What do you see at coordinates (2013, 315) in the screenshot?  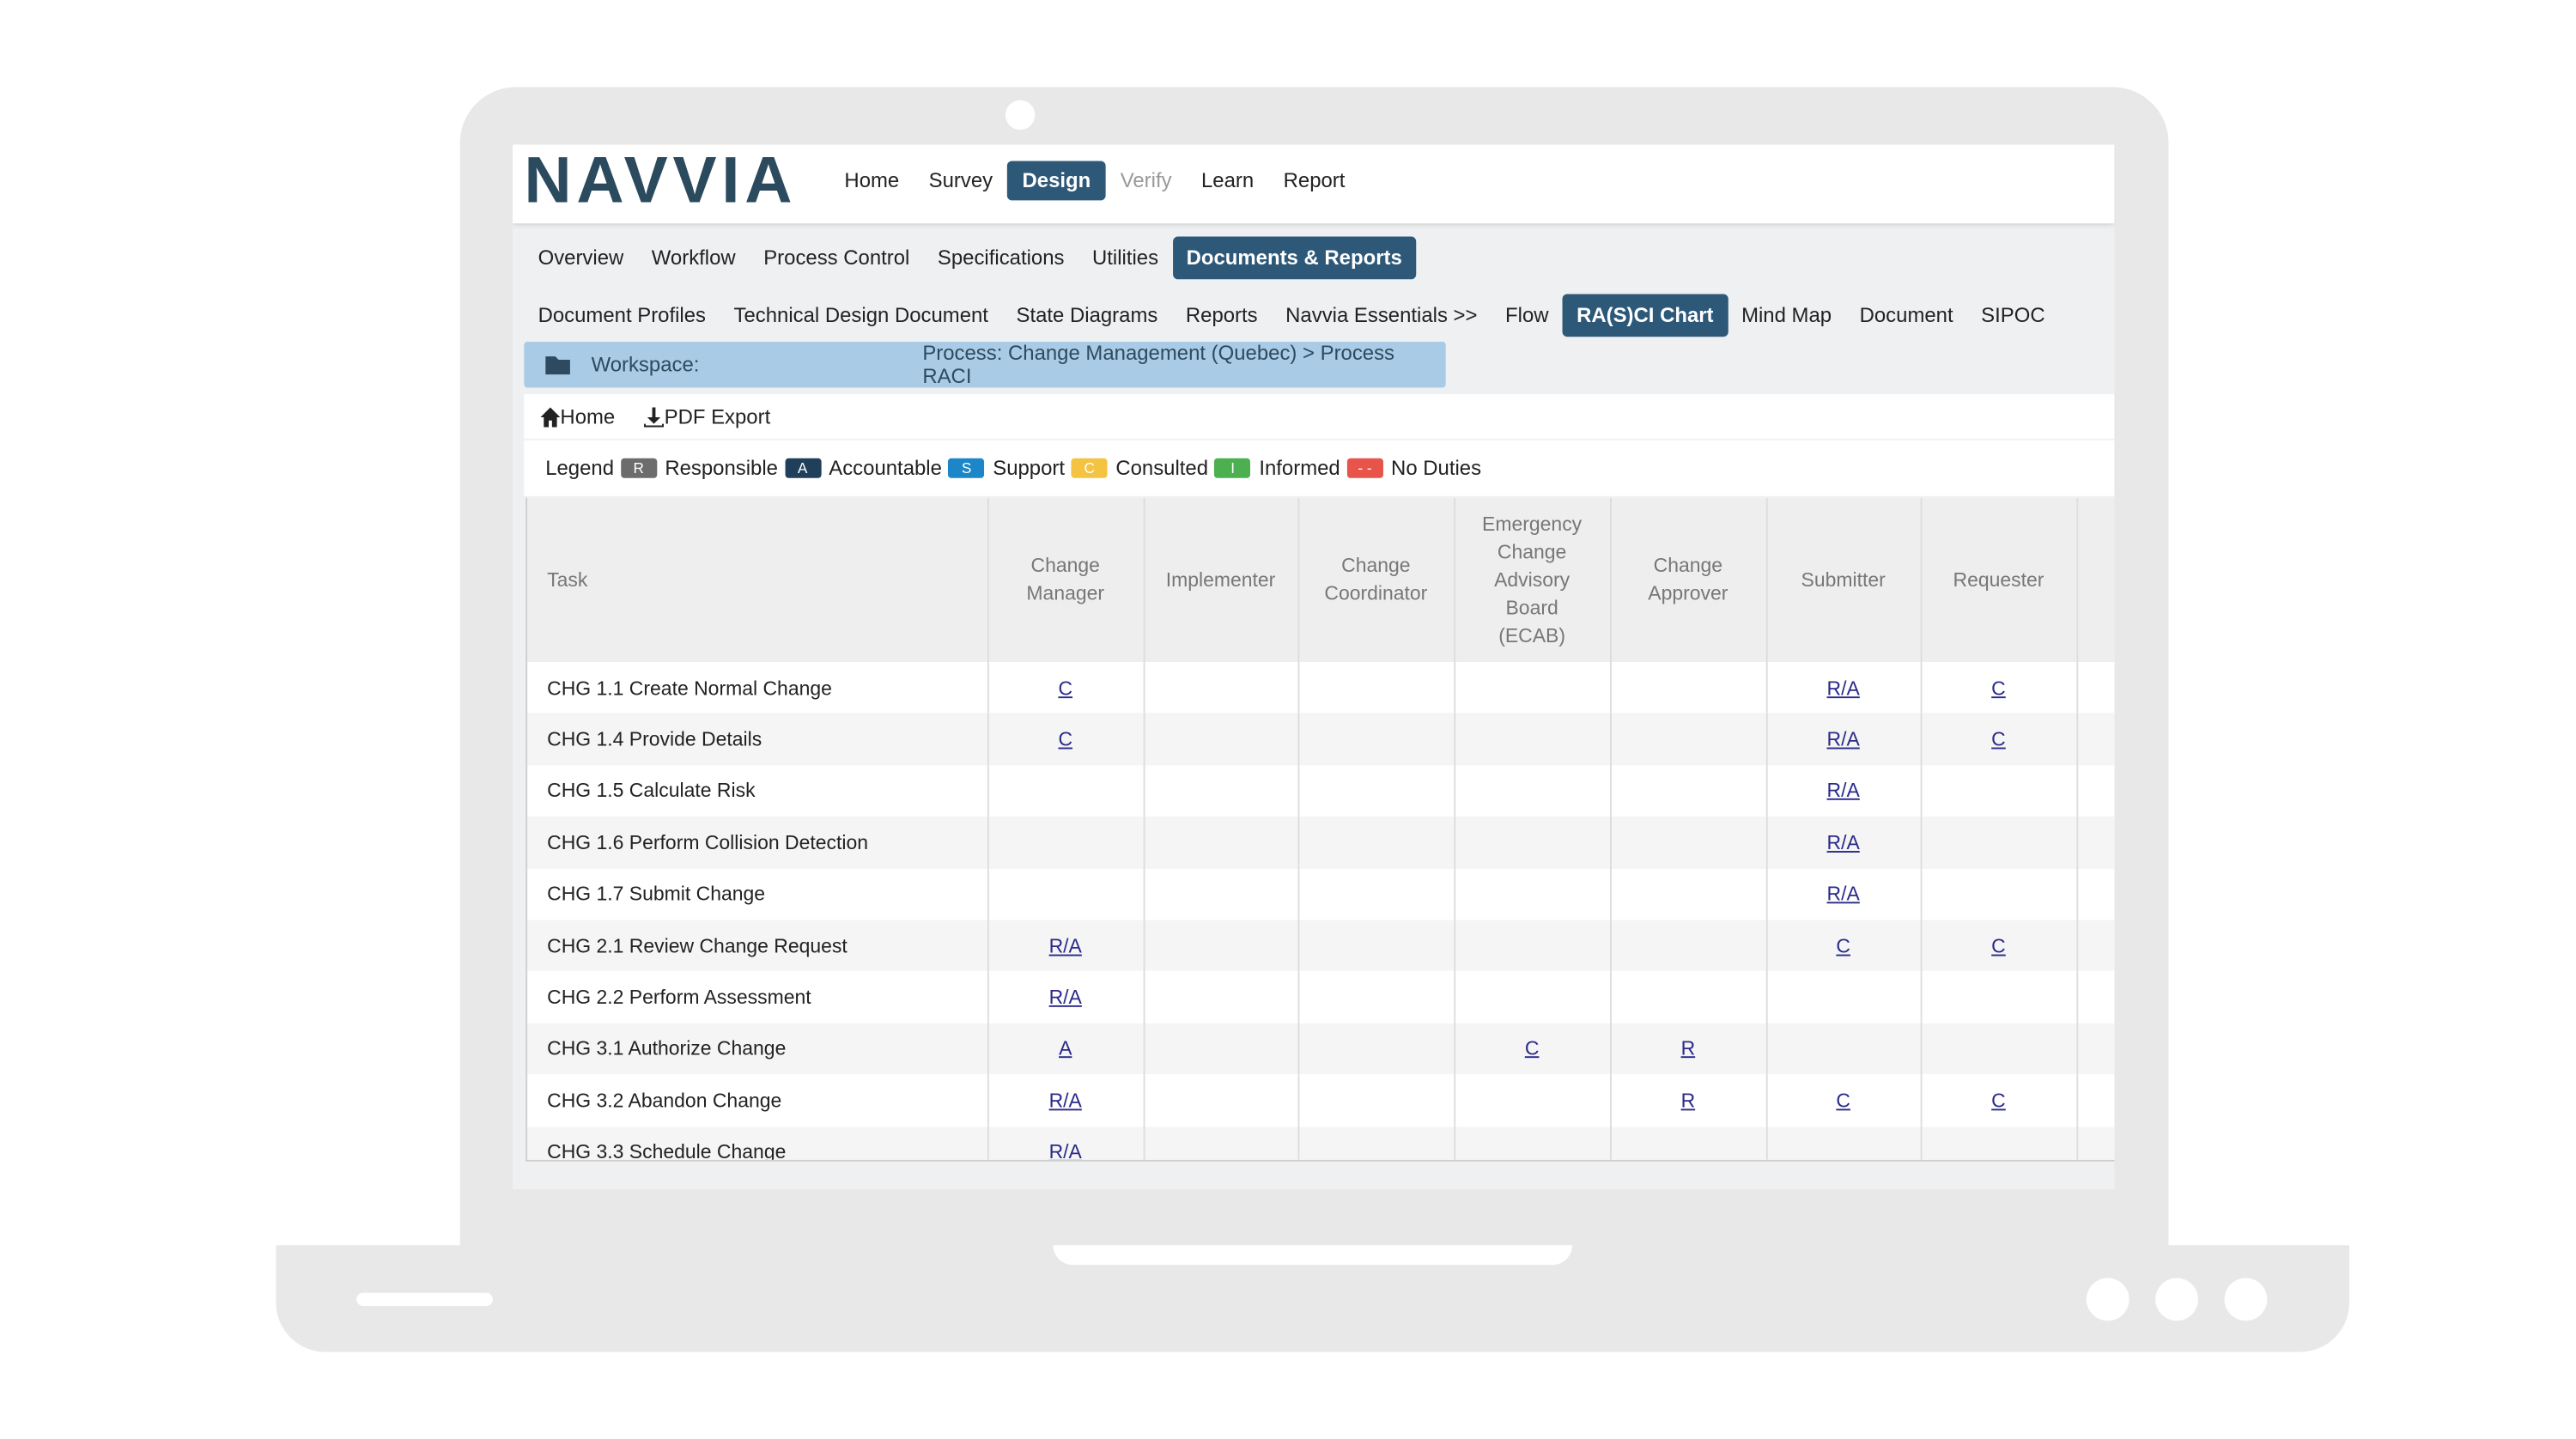 I see `subtab: SIPOC` at bounding box center [2013, 315].